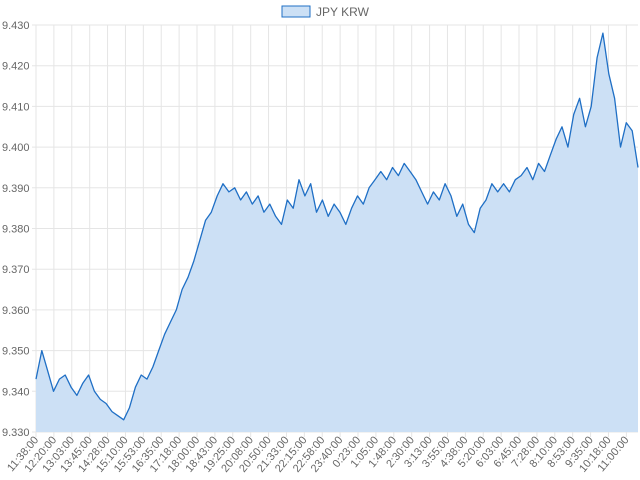 The image size is (640, 480). Describe the element at coordinates (296, 11) in the screenshot. I see `legend-swatch` at that location.